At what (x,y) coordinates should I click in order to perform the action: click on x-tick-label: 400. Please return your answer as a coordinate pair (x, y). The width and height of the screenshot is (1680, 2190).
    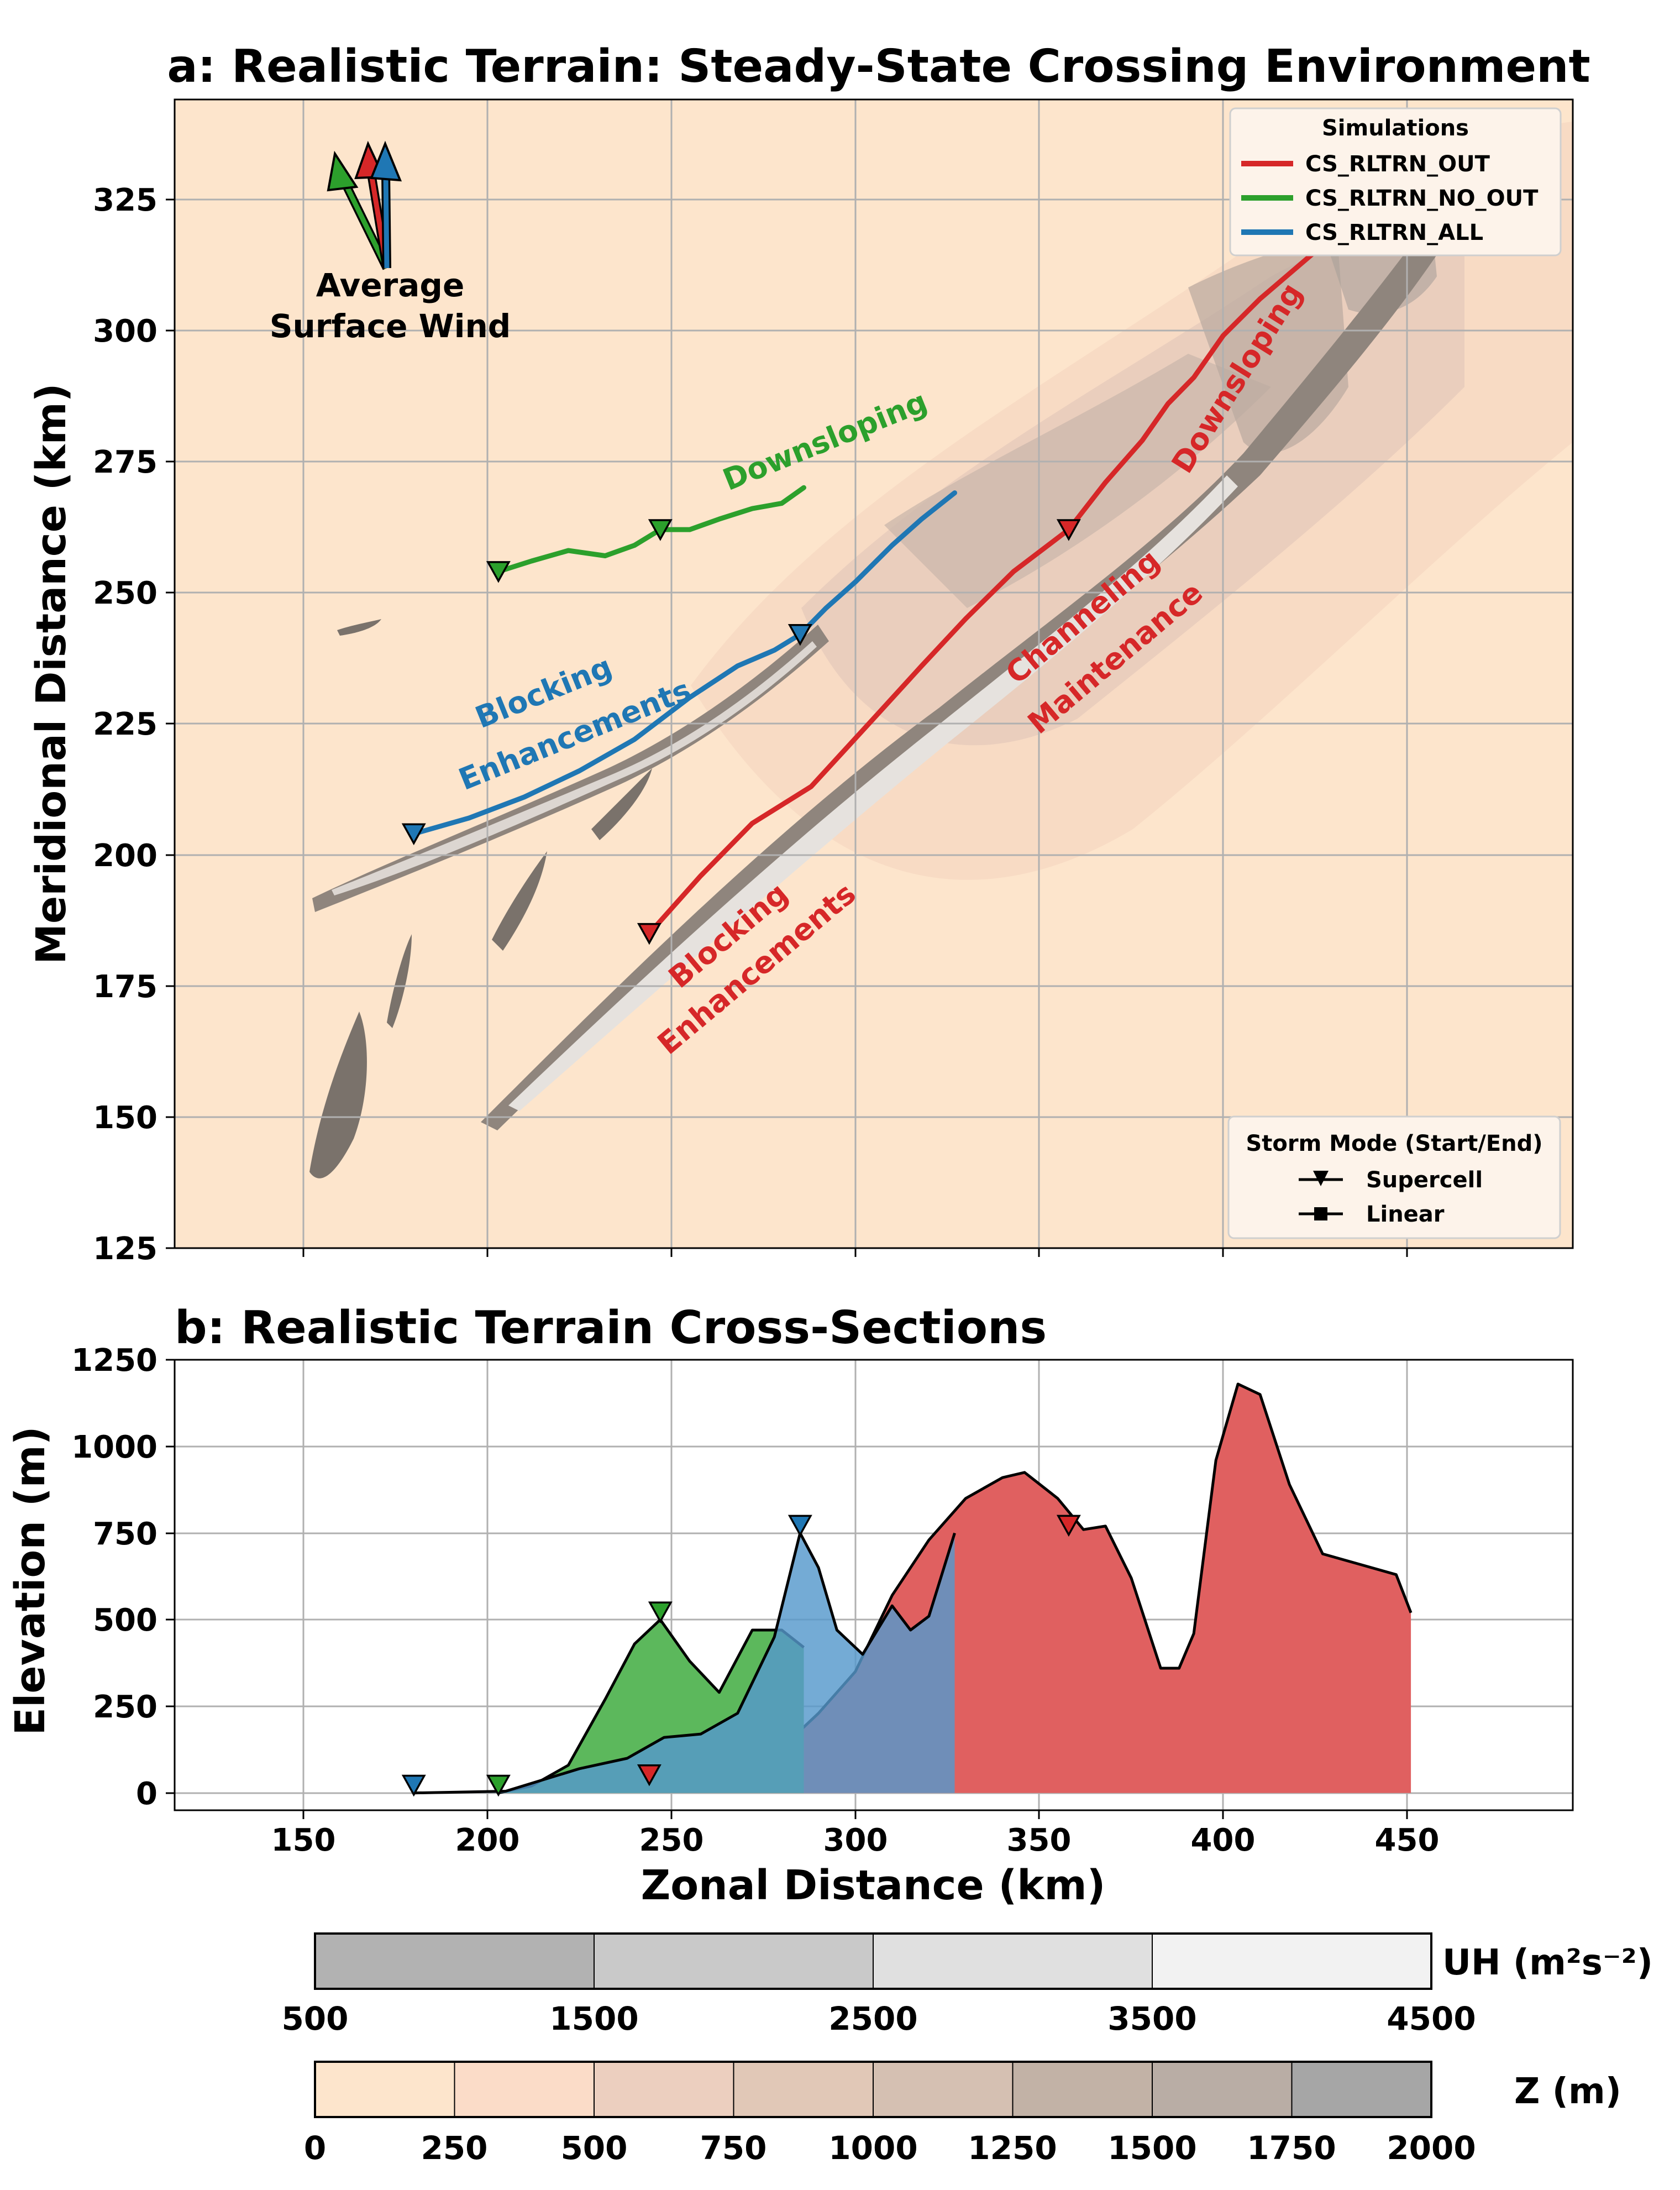
    Looking at the image, I should click on (1224, 1840).